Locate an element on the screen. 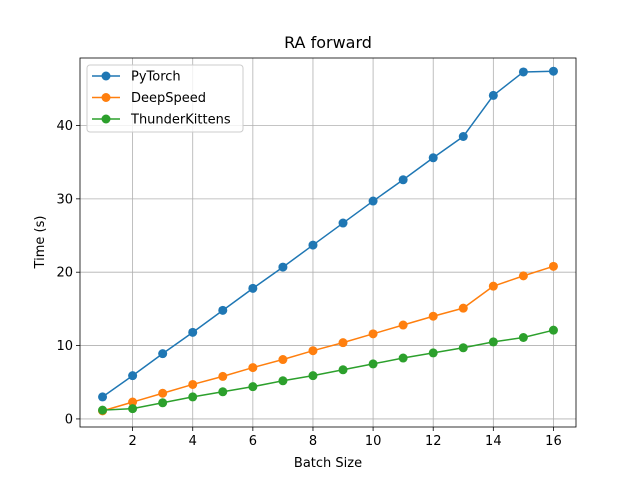 This screenshot has width=640, height=480. legend-label-pytorch: PyTorch is located at coordinates (156, 77).